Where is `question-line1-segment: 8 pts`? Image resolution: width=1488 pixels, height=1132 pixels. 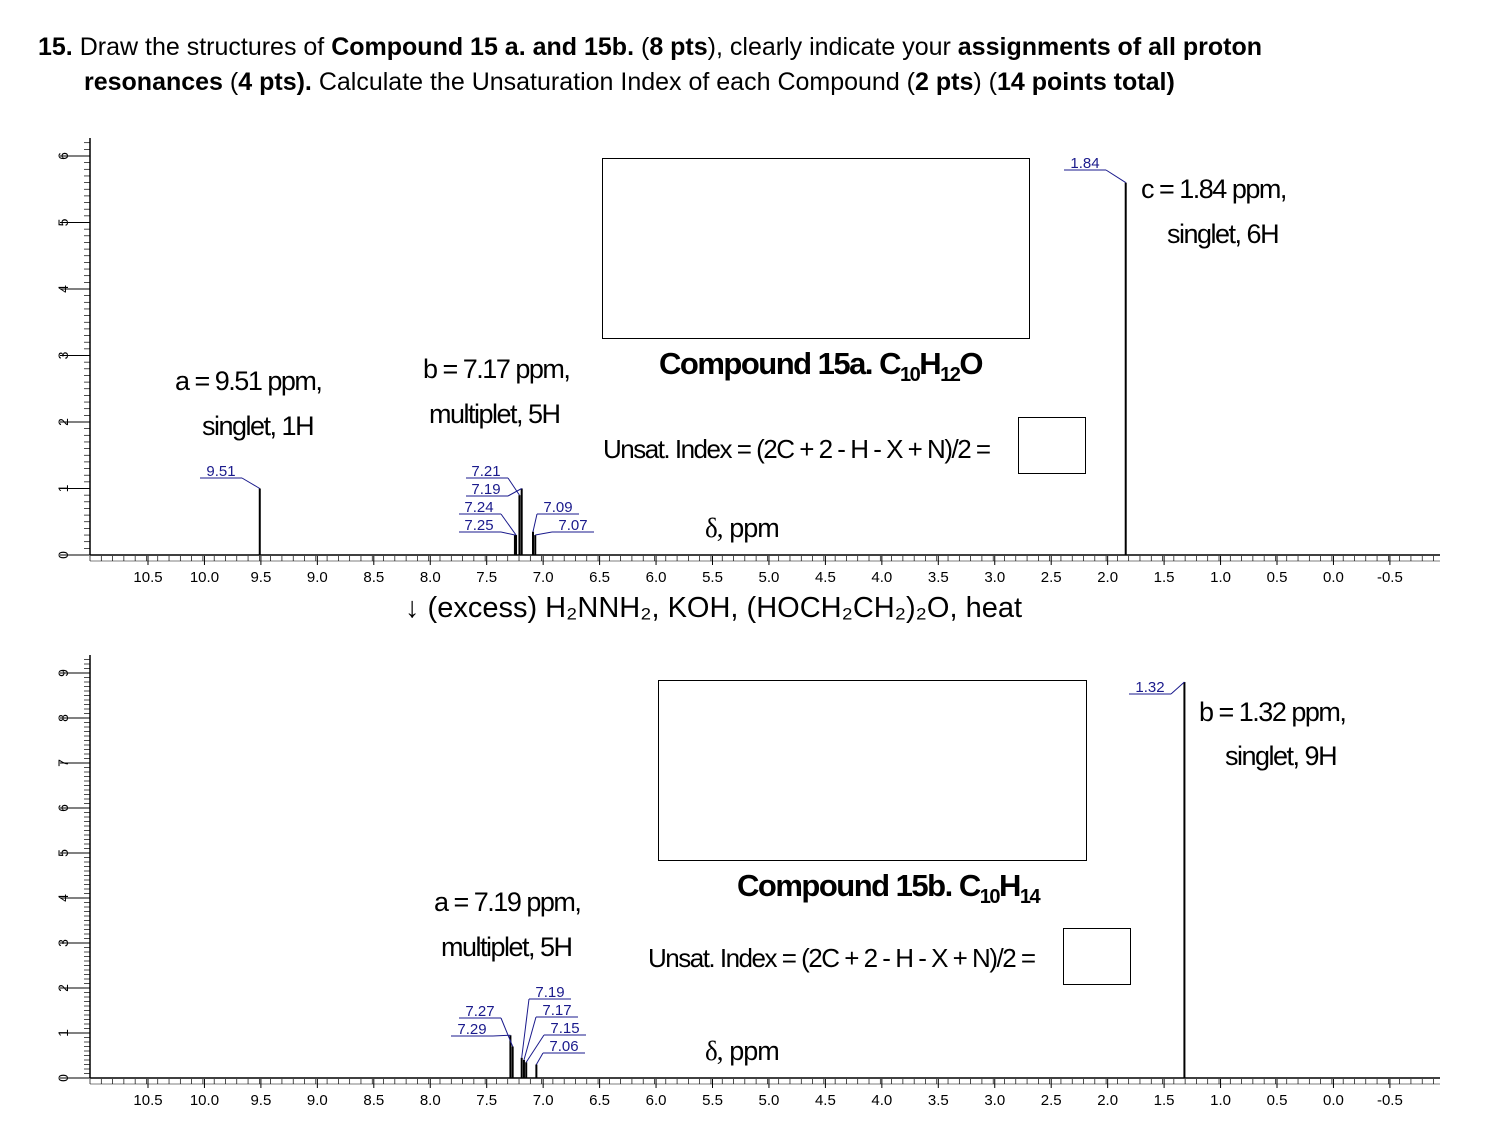
question-line1-segment: 8 pts is located at coordinates (678, 47).